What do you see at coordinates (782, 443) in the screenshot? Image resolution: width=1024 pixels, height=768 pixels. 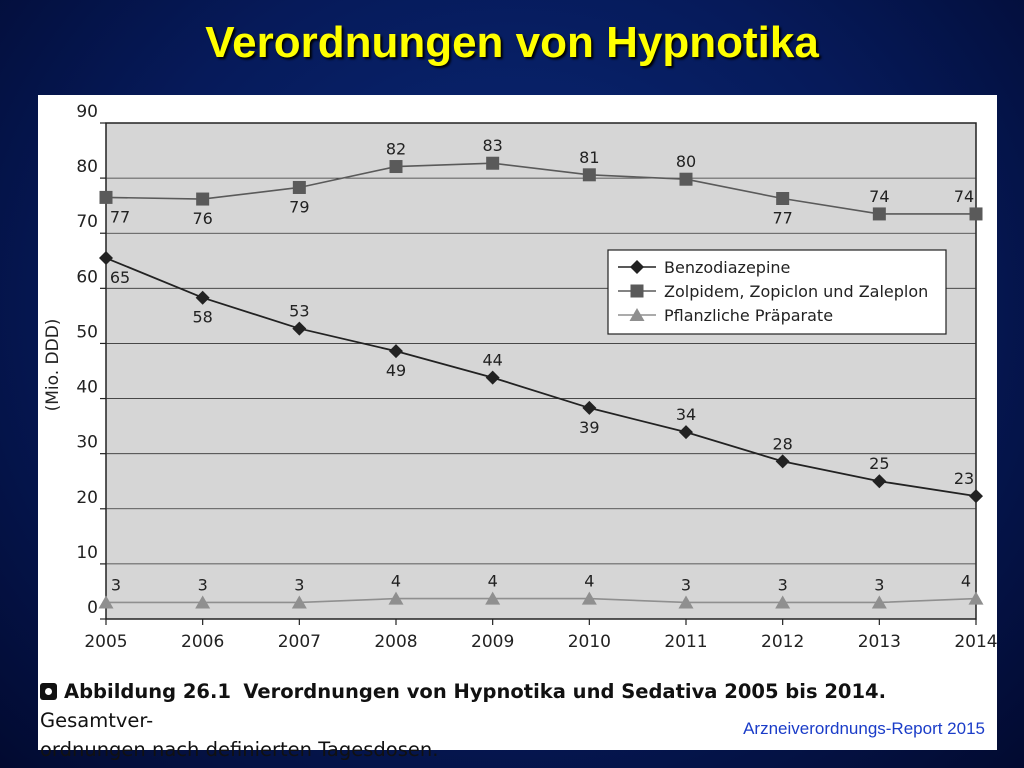 I see `data-label: 28` at bounding box center [782, 443].